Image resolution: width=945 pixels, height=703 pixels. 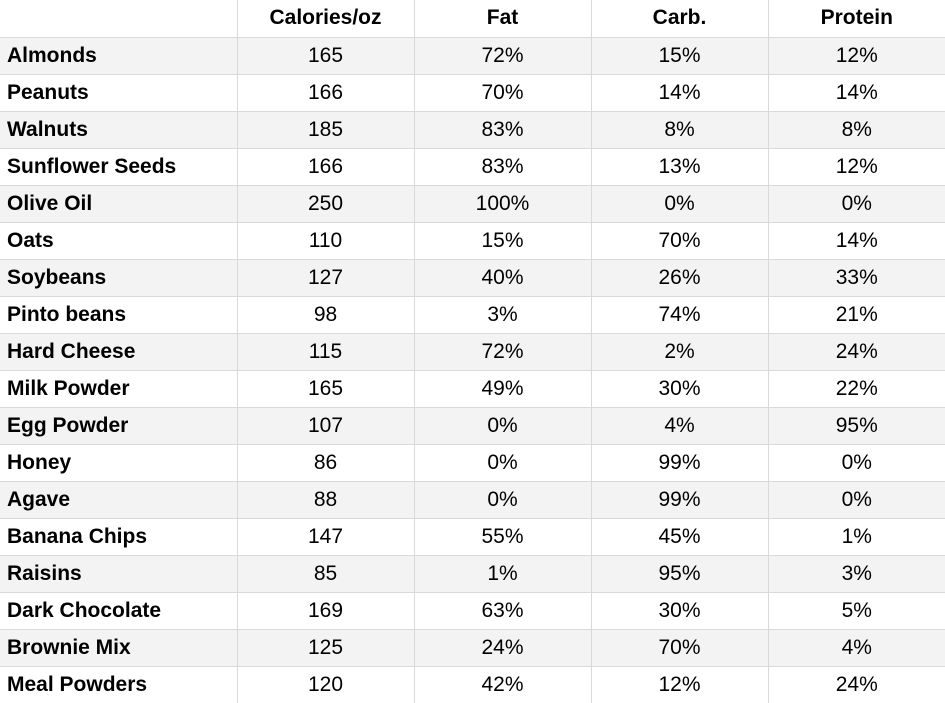 I want to click on table-row: Banana Chips 147 55% 45% 1%, so click(x=472, y=536).